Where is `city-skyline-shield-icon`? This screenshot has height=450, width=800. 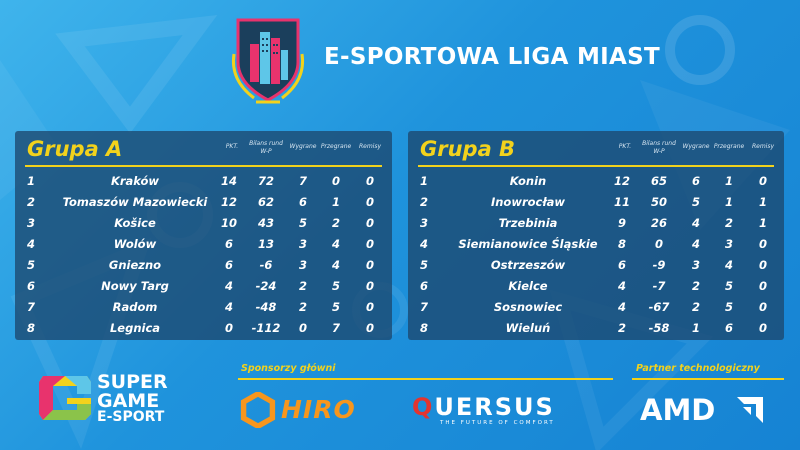
city-skyline-shield-icon is located at coordinates (268, 61).